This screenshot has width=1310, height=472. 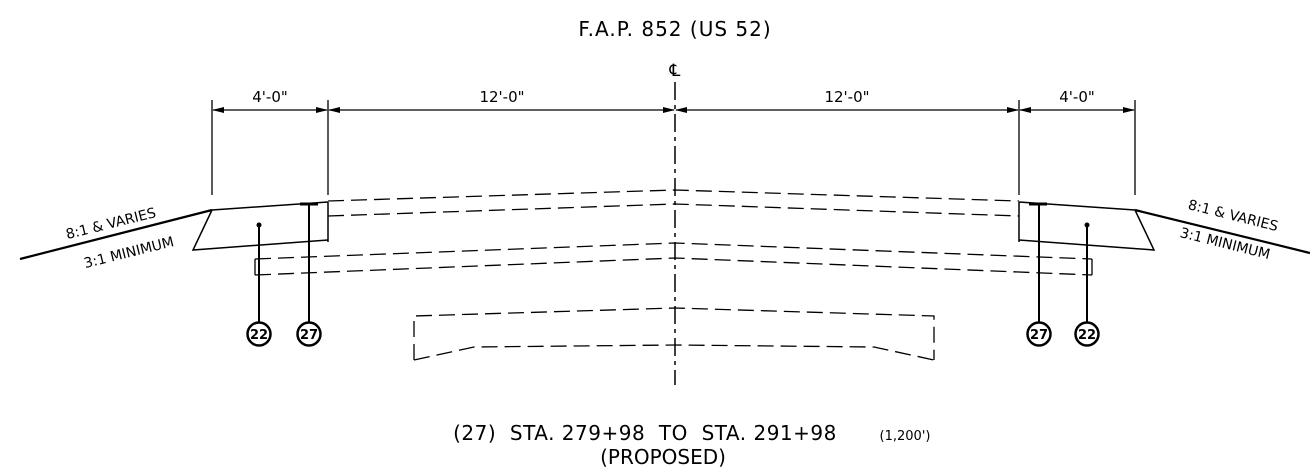 I want to click on right-shoulder, so click(x=1087, y=226).